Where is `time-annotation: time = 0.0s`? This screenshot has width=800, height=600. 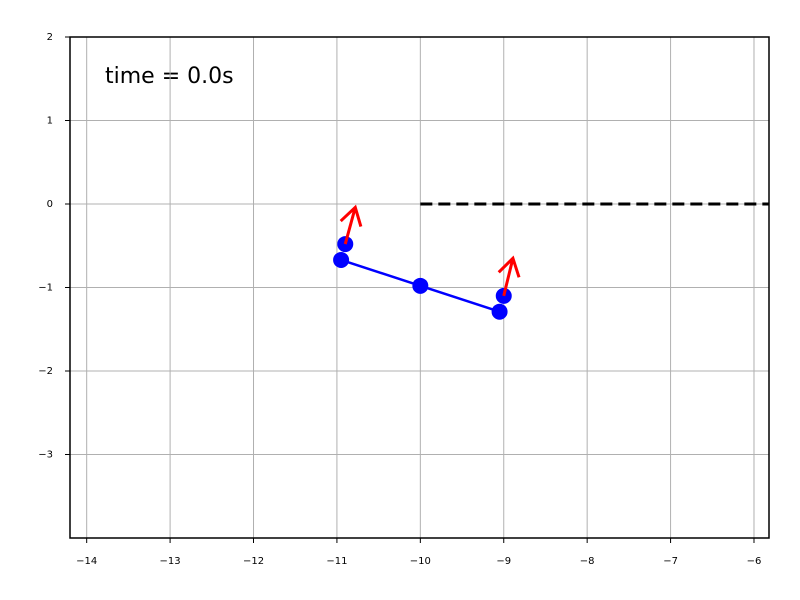
time-annotation: time = 0.0s is located at coordinates (169, 76).